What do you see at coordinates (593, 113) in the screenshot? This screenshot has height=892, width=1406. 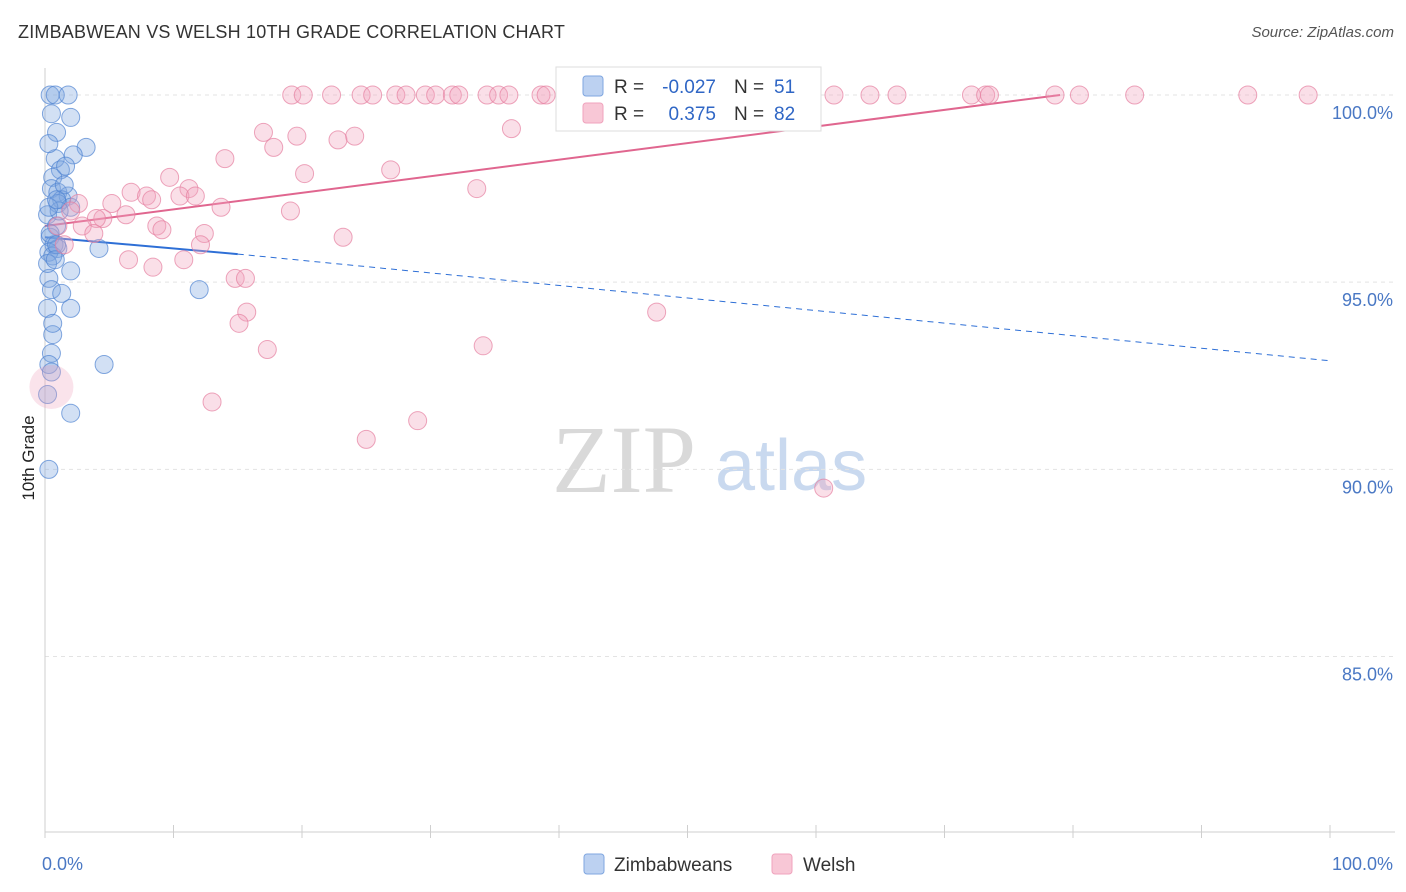 I see `stats-swatch-welsh` at bounding box center [593, 113].